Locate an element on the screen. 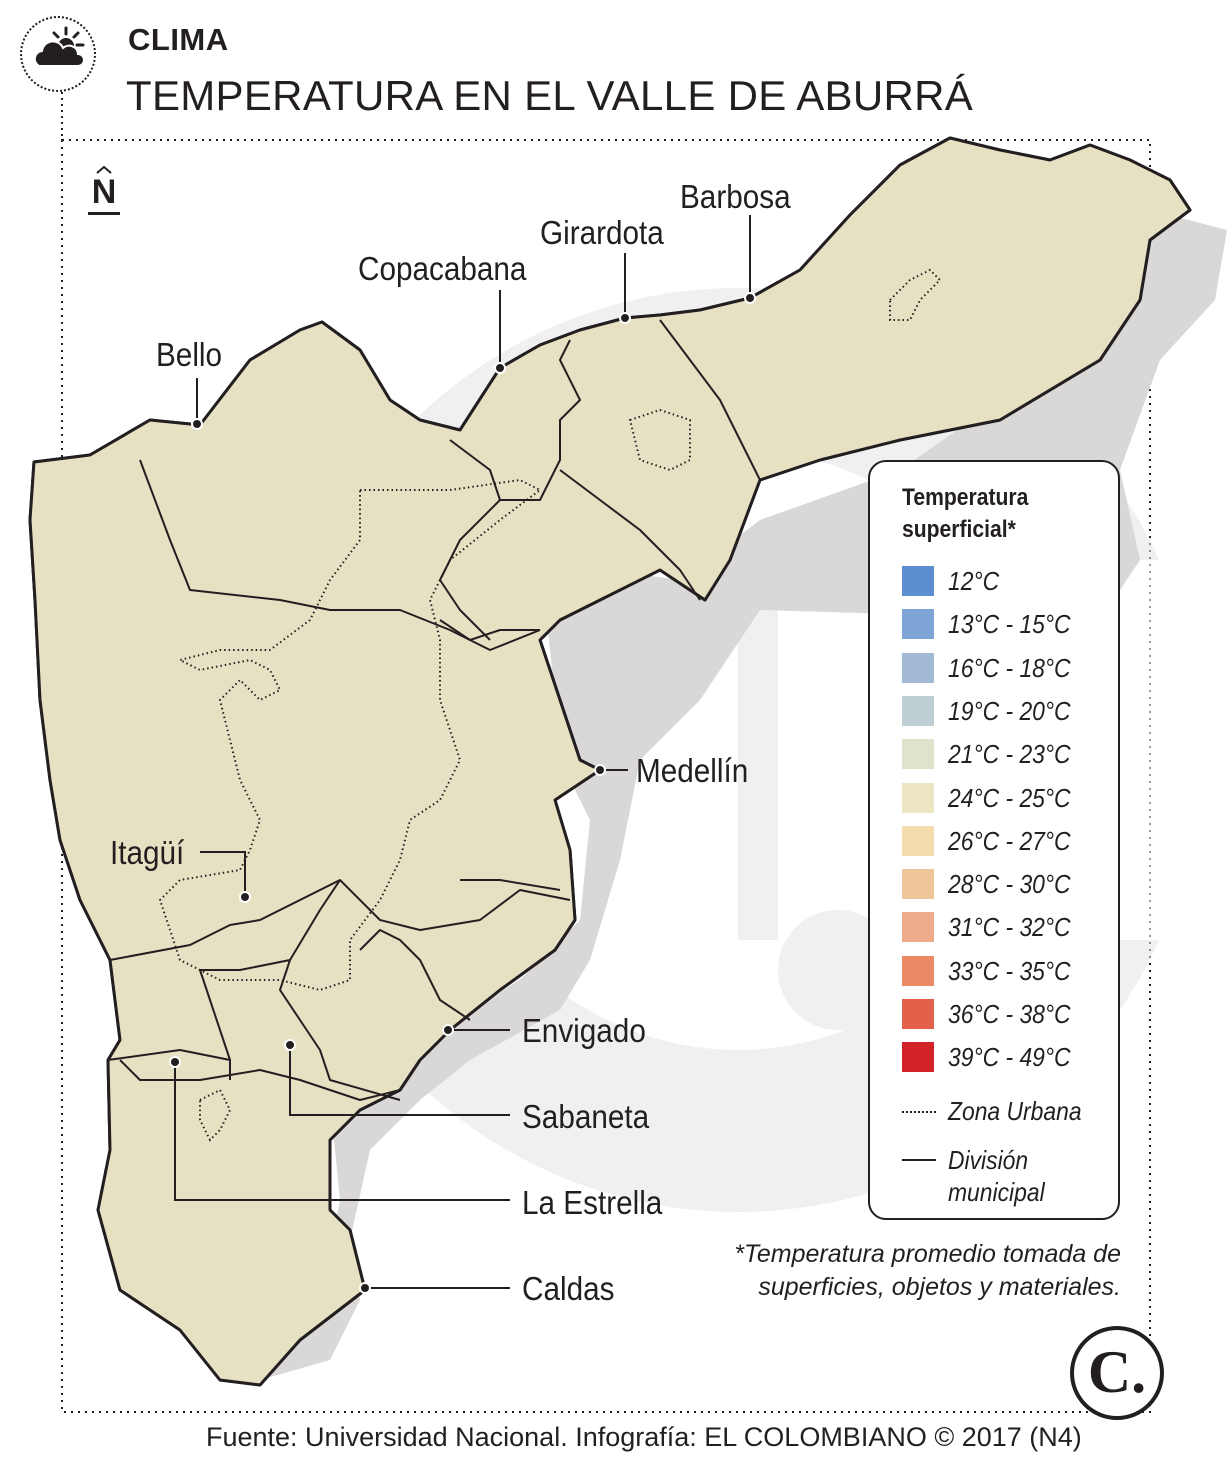 This screenshot has height=1465, width=1227. legend-item-label: 24°C - 25°C is located at coordinates (1009, 797).